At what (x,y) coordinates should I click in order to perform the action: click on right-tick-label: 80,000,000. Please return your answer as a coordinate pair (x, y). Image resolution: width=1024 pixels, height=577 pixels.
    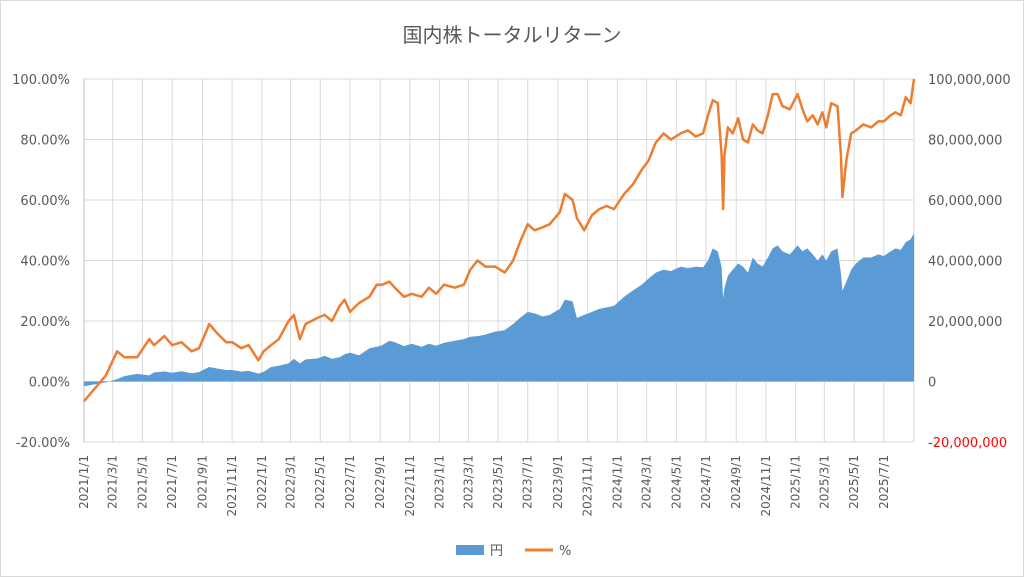
    Looking at the image, I should click on (965, 141).